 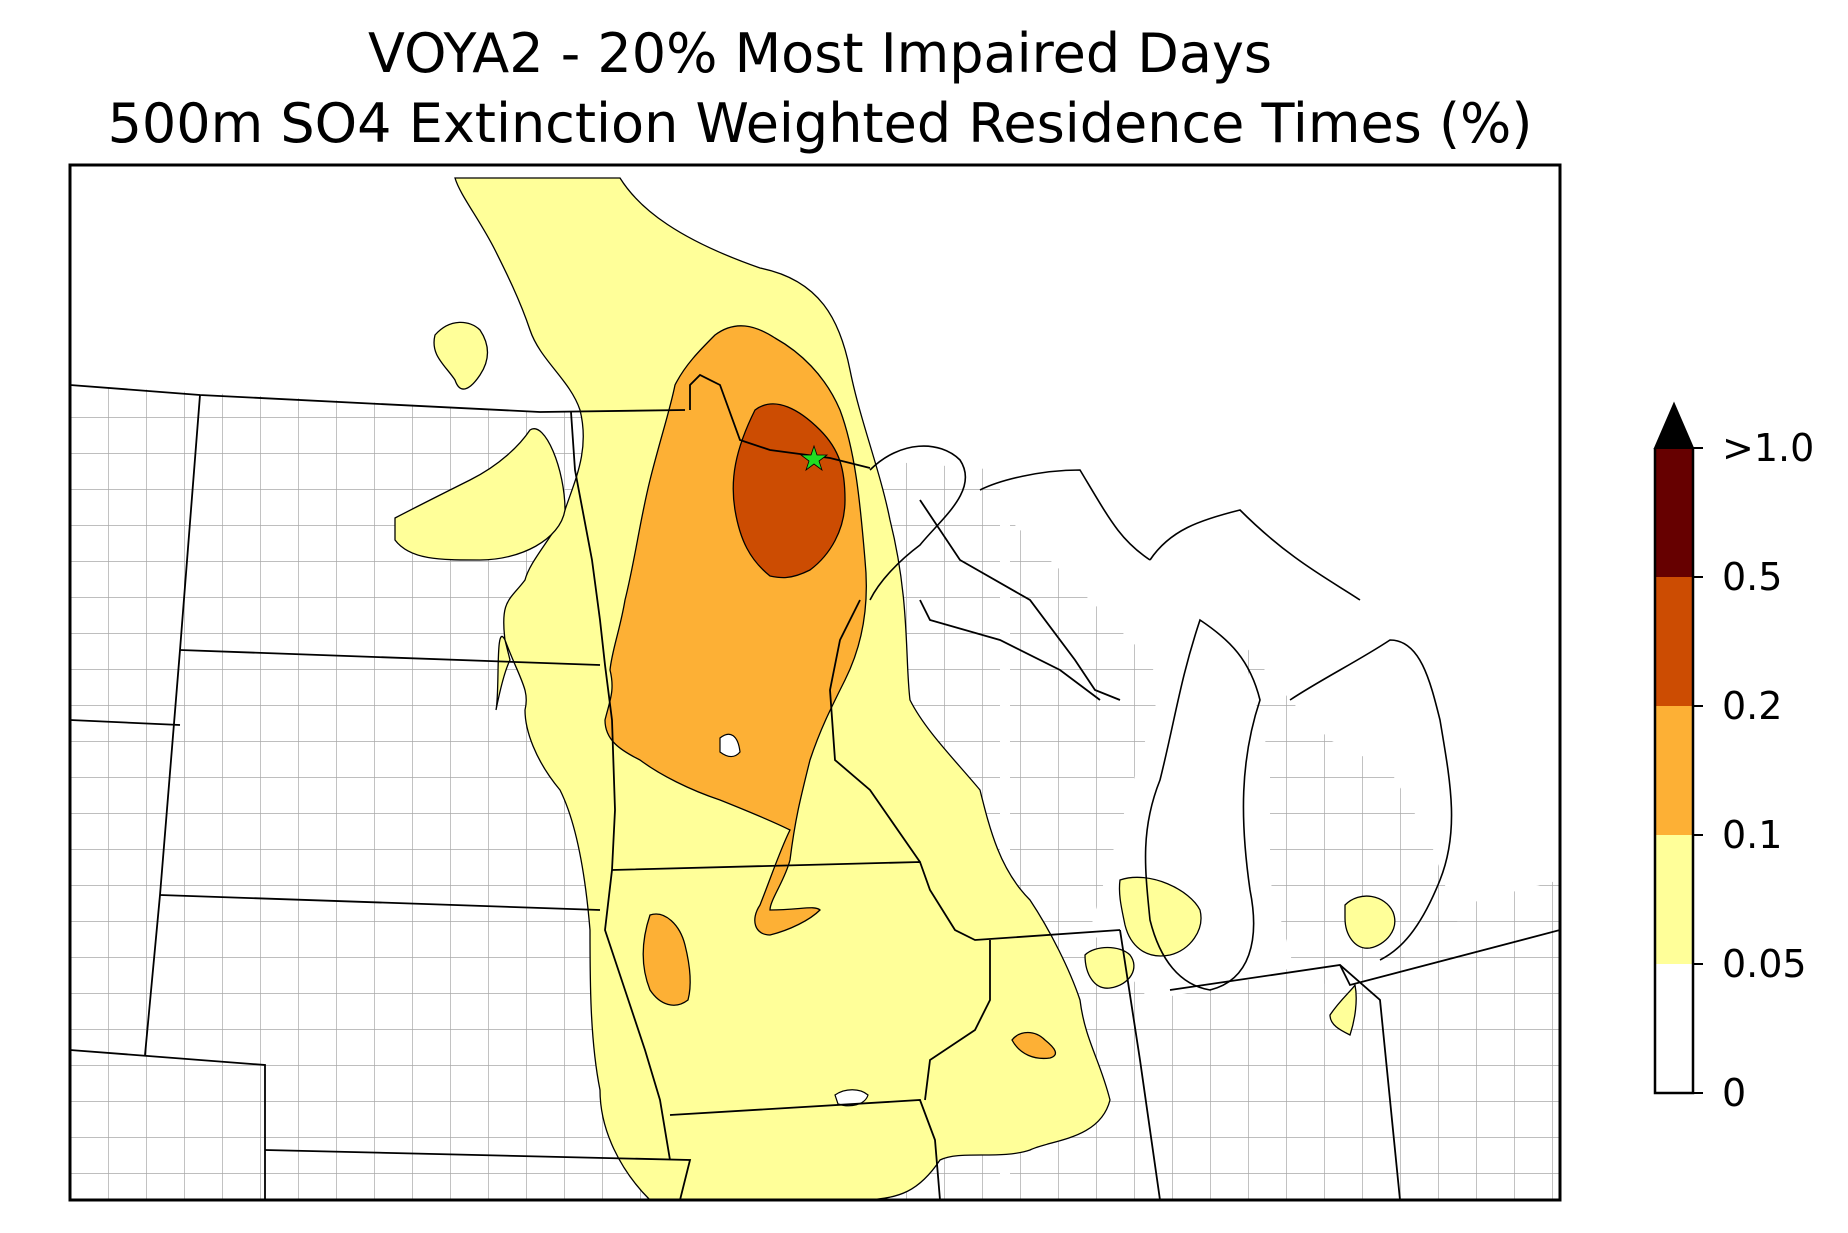 I want to click on lake-shorelines, so click(x=1161, y=718).